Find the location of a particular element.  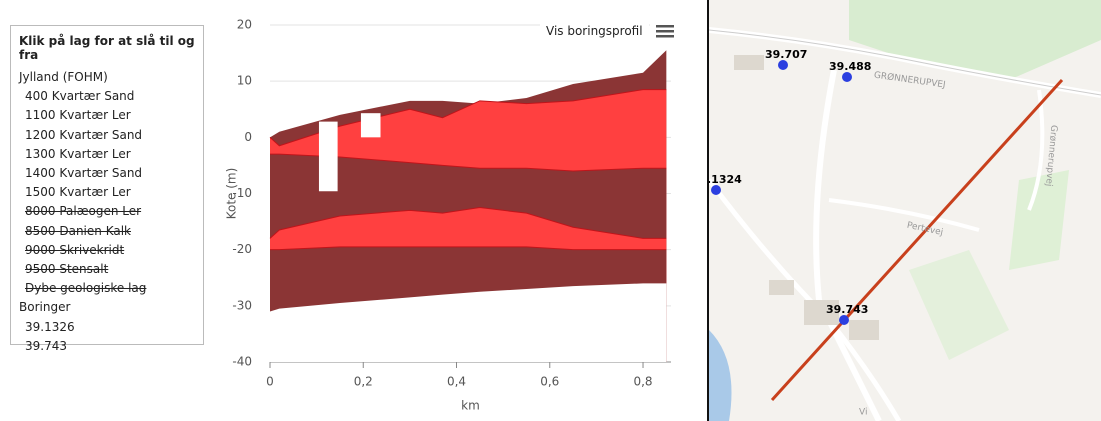

boring-list: 39.1326 39.743 is located at coordinates (107, 337).